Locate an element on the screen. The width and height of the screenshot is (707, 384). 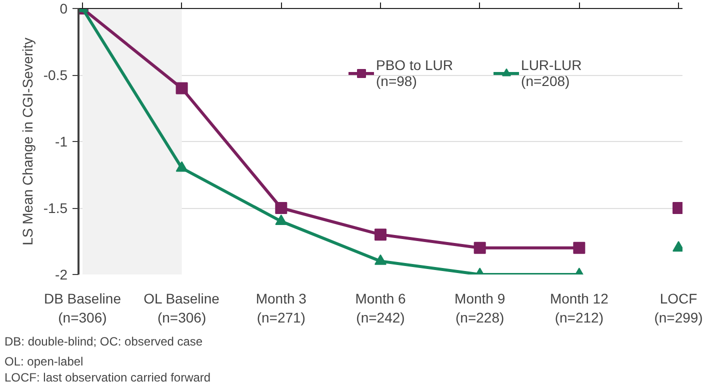
y-tick-label: -1.5 is located at coordinates (55, 208).